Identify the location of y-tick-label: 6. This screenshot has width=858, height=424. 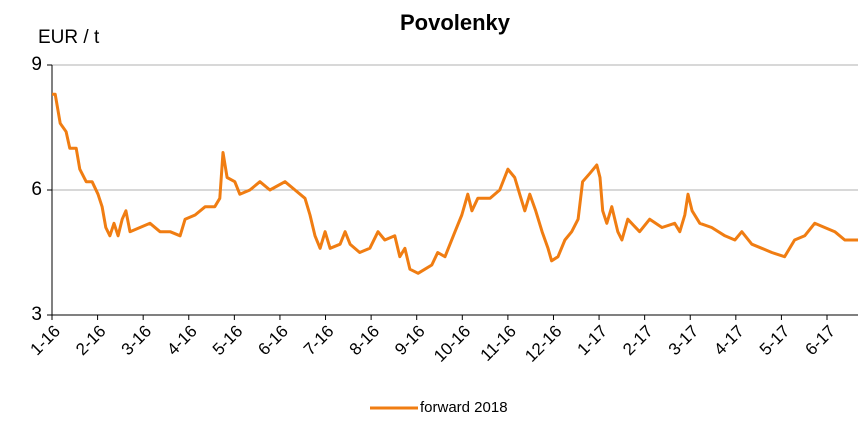
(36, 189).